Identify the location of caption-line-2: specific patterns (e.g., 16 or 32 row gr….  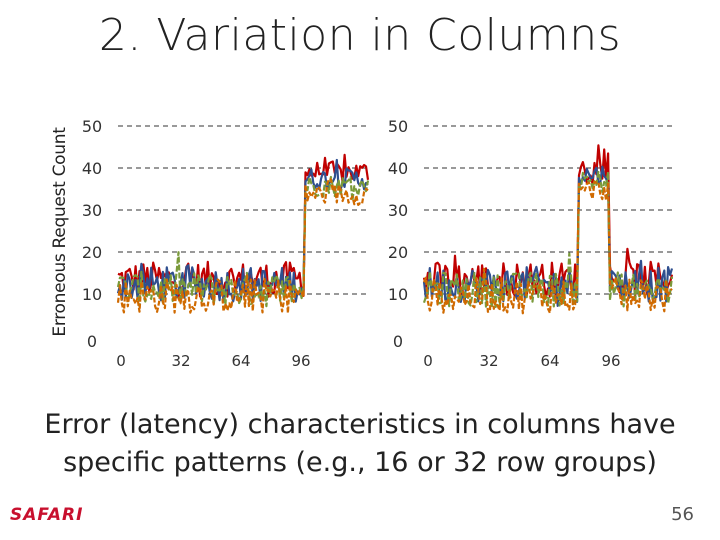
(360, 462).